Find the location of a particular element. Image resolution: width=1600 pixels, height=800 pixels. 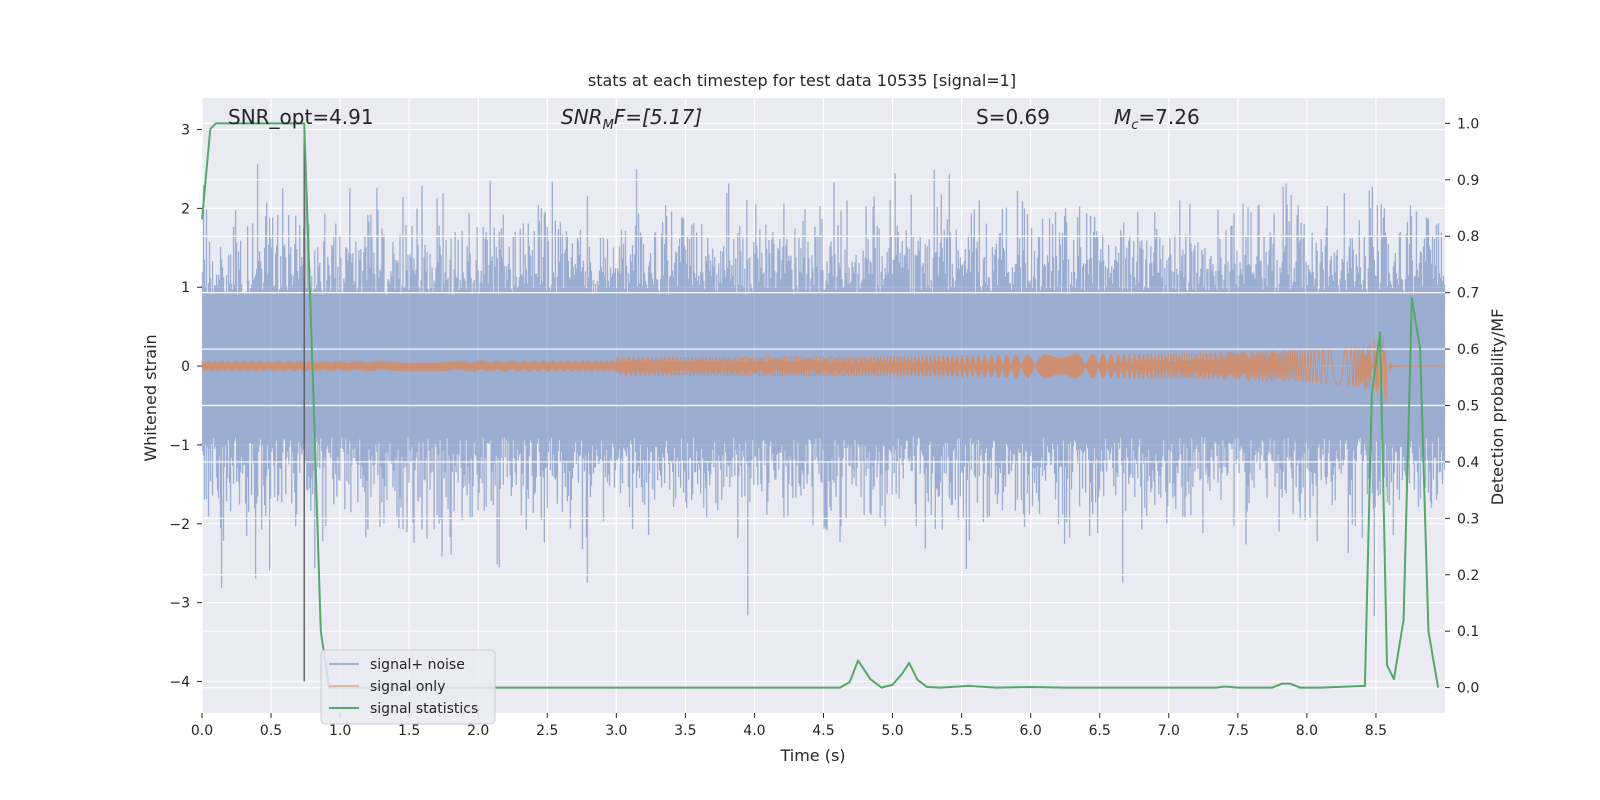

series-signal-only is located at coordinates (823, 369).